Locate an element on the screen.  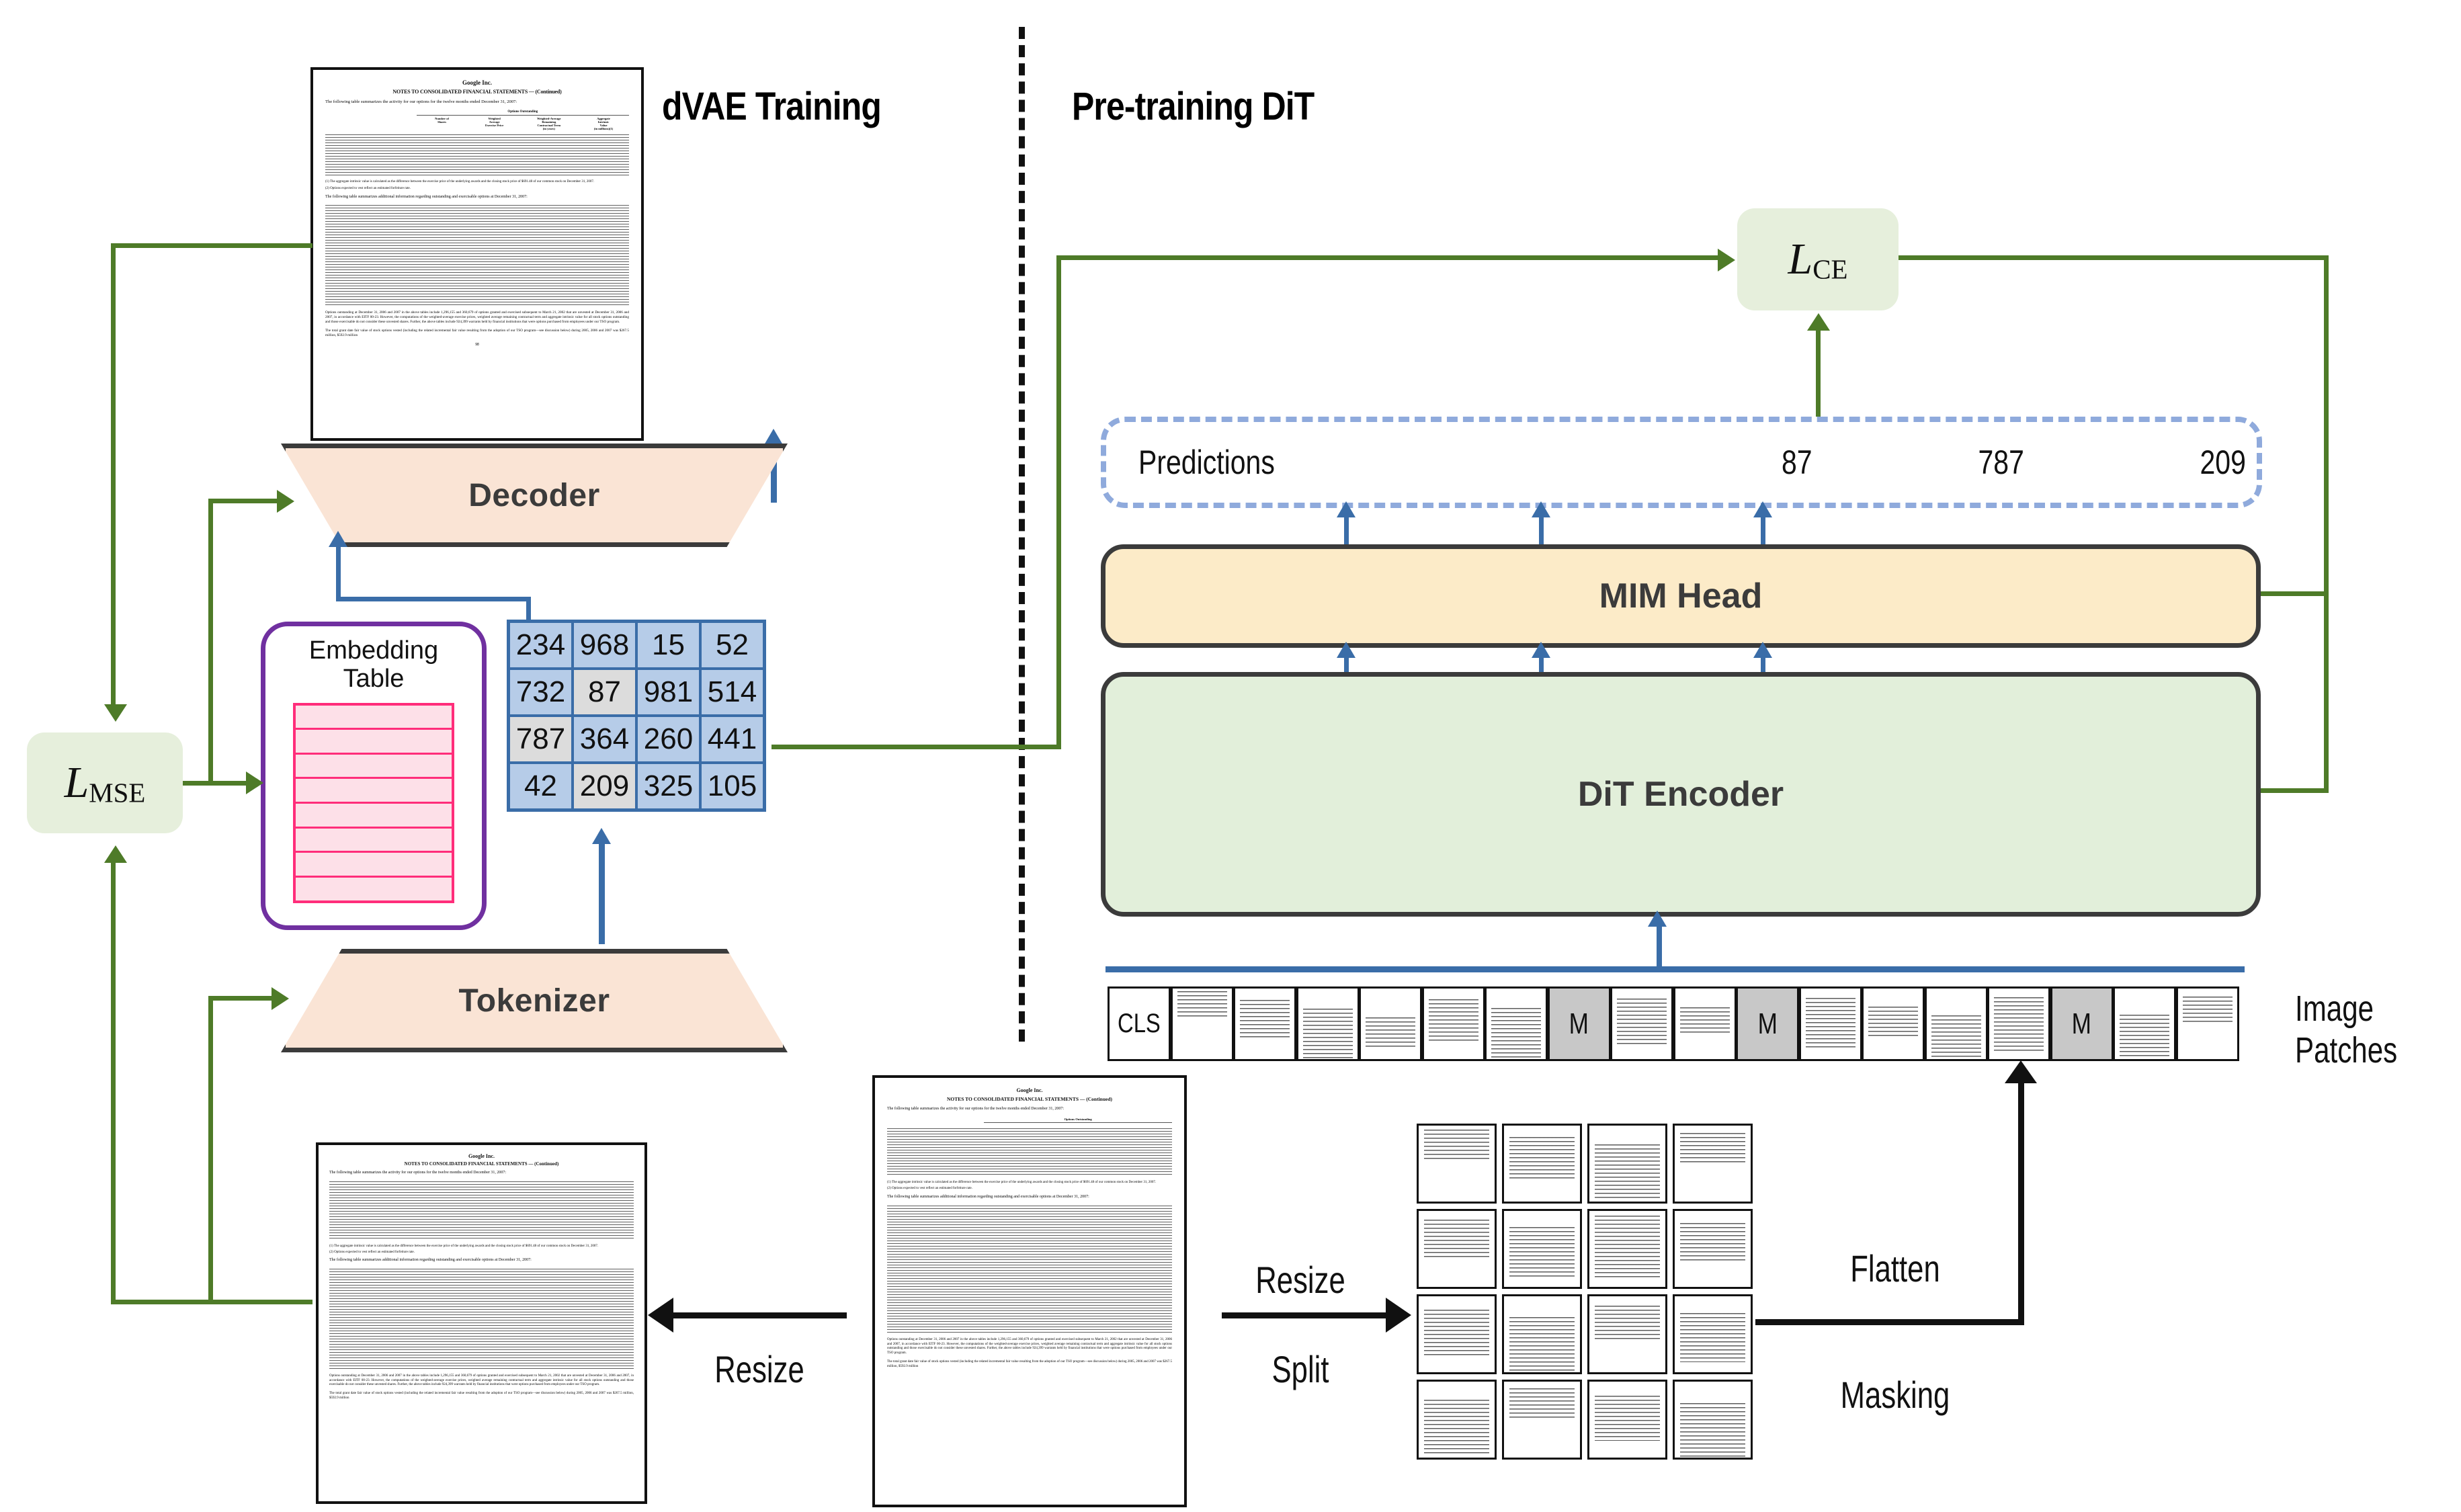
mim-head-block: MIM Head is located at coordinates (1681, 596).